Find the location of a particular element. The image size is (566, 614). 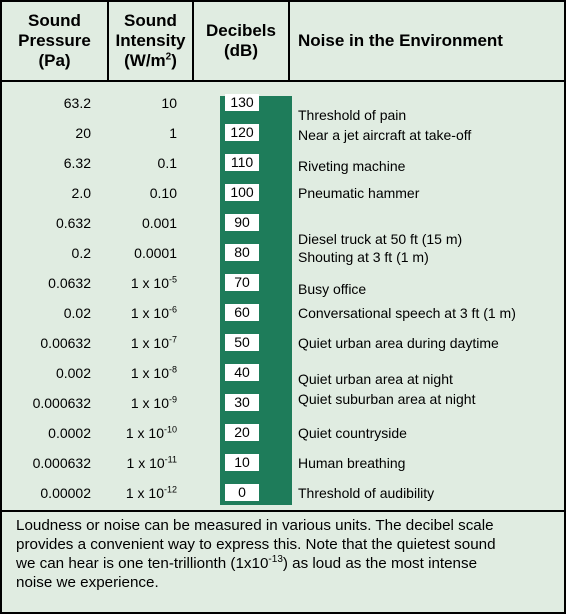

pressure-cell: 0.002 is located at coordinates (73, 373).